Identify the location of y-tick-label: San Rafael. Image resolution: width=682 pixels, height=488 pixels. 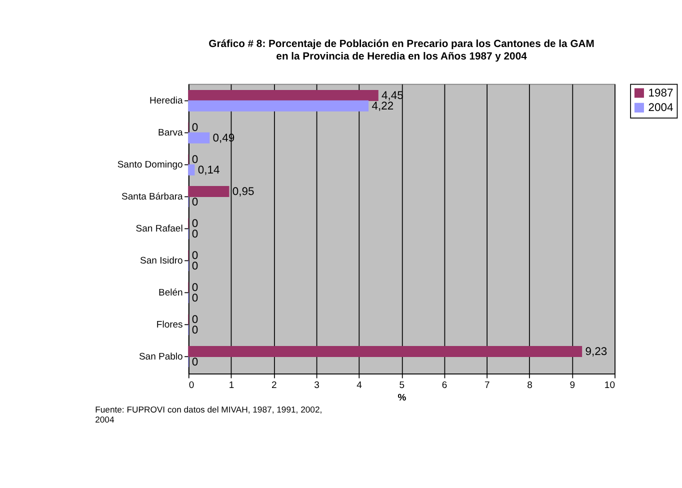
(159, 228).